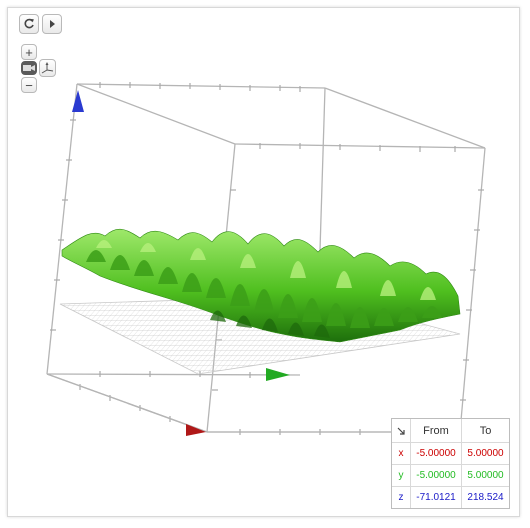 The height and width of the screenshot is (528, 530). What do you see at coordinates (78, 101) in the screenshot?
I see `z-axis-arrow` at bounding box center [78, 101].